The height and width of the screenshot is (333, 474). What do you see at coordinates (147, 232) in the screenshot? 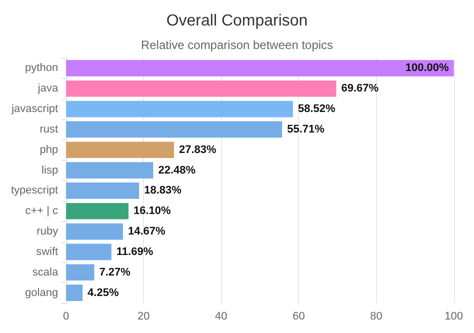
I see `data-label: 14.67%` at bounding box center [147, 232].